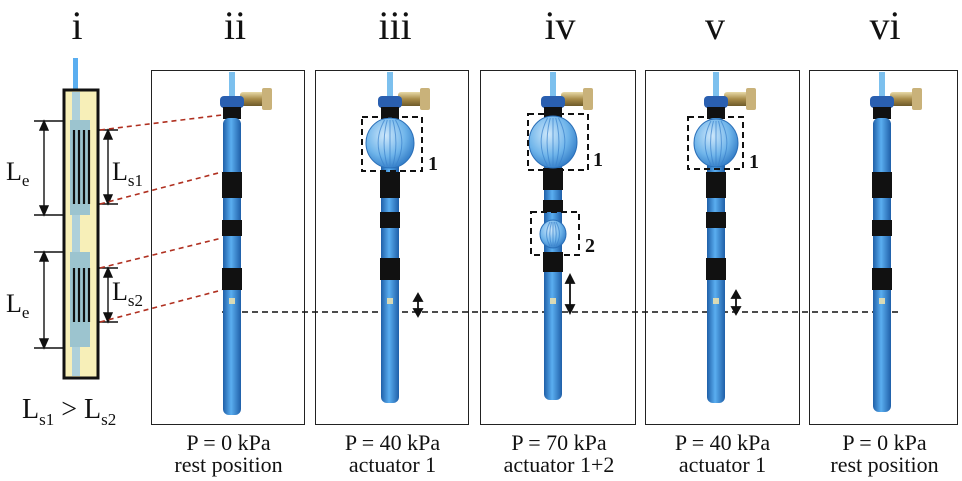 This screenshot has width=962, height=481. Describe the element at coordinates (724, 237) in the screenshot. I see `actuator-tube-v` at that location.